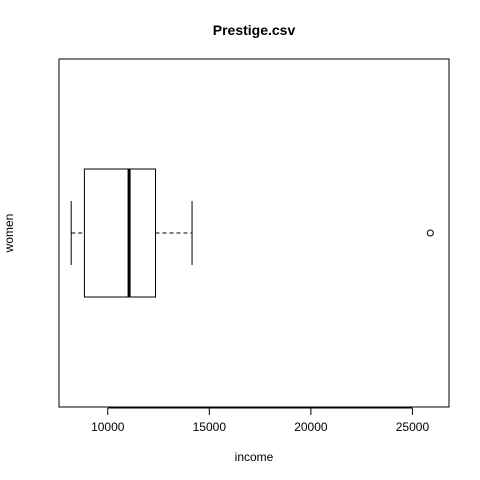 The width and height of the screenshot is (480, 480). I want to click on outlier-point, so click(430, 233).